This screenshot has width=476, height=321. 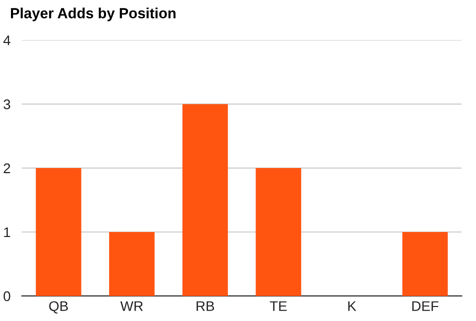 I want to click on x-tick-label: TE, so click(x=278, y=306).